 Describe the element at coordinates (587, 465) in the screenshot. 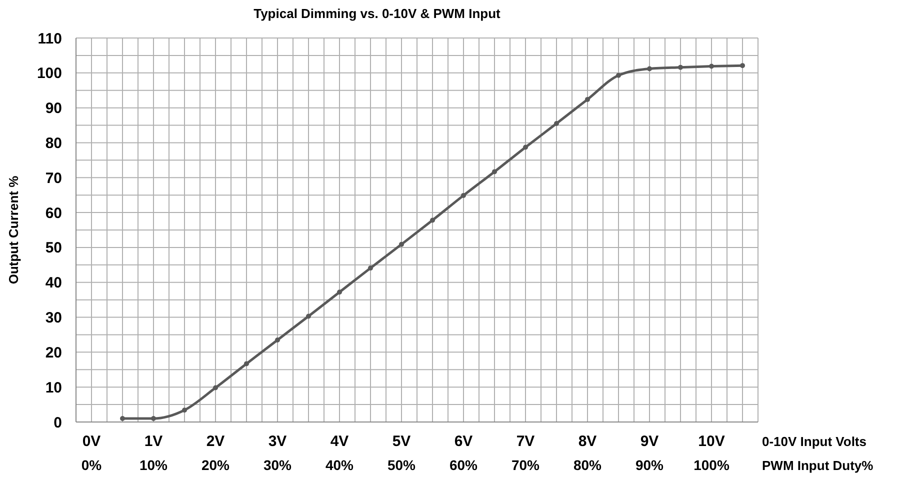

I see `x2-tick-label: 80%` at that location.